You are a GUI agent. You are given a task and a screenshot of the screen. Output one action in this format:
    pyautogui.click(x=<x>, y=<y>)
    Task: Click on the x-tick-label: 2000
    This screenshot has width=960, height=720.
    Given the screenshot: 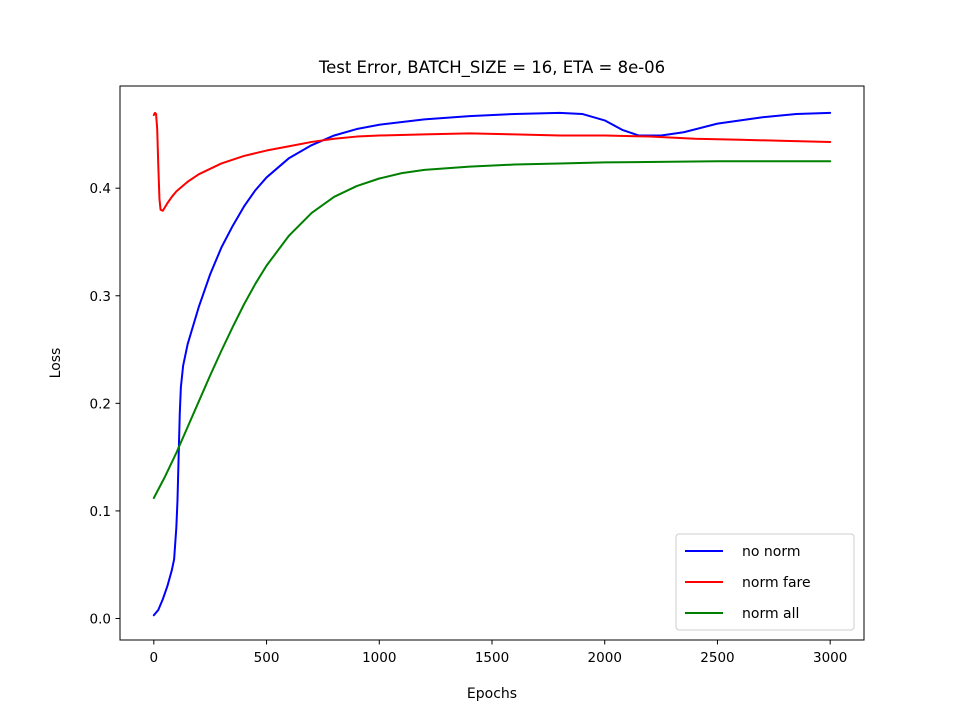 What is the action you would take?
    pyautogui.click(x=605, y=658)
    